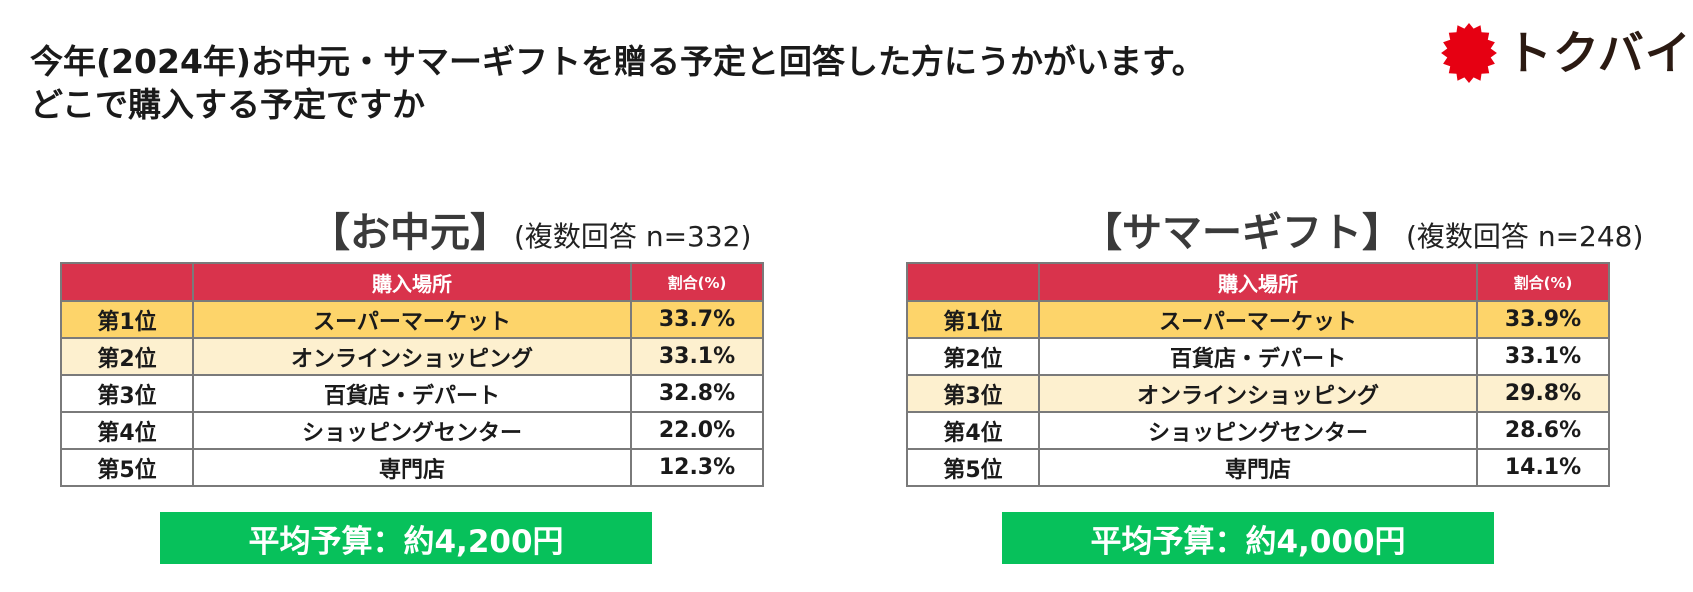 This screenshot has width=1693, height=592. I want to click on ratio-cell: 33.9%, so click(1543, 319).